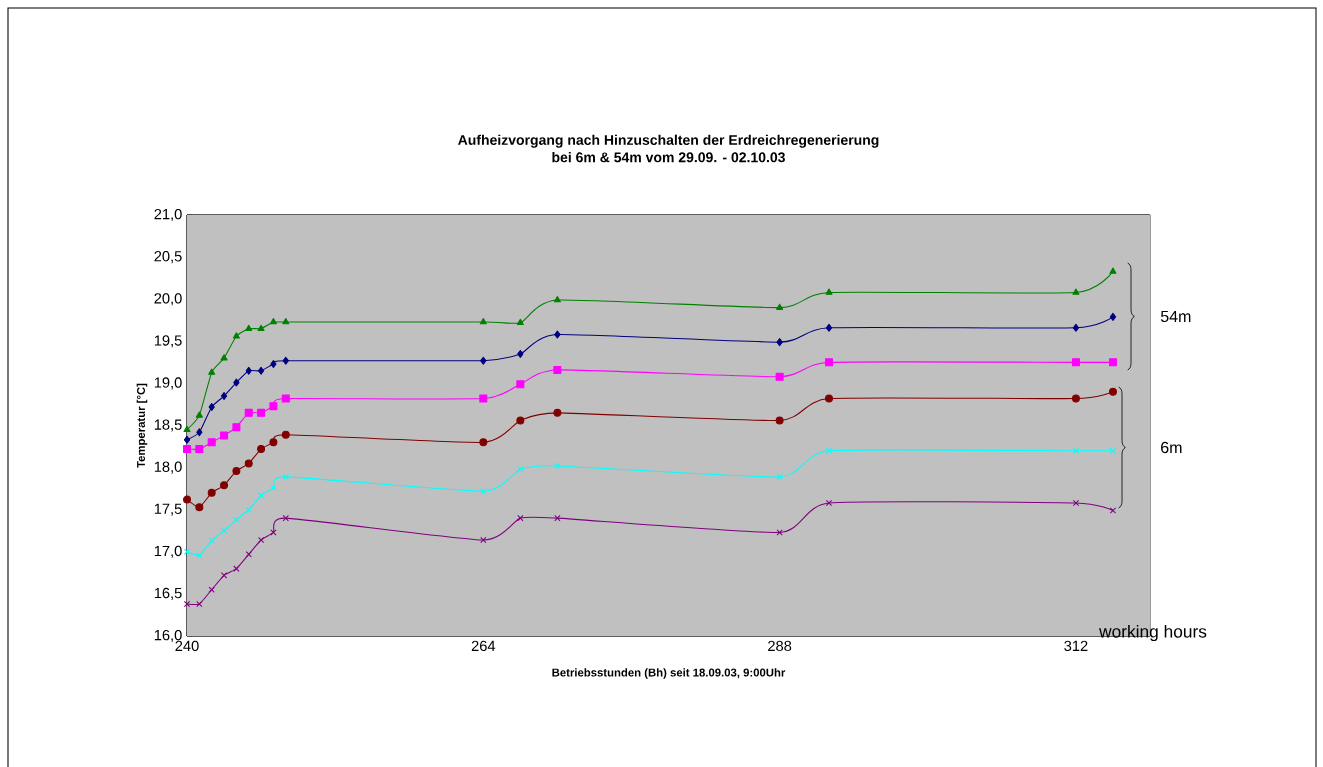 The height and width of the screenshot is (767, 1323). Describe the element at coordinates (168, 425) in the screenshot. I see `y-tick-label: 18,5` at that location.